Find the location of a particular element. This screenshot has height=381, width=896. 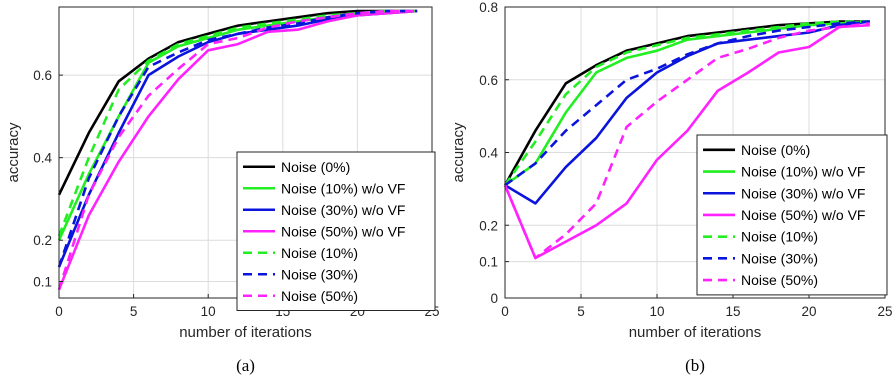

x-tick-label: 20 is located at coordinates (808, 311).